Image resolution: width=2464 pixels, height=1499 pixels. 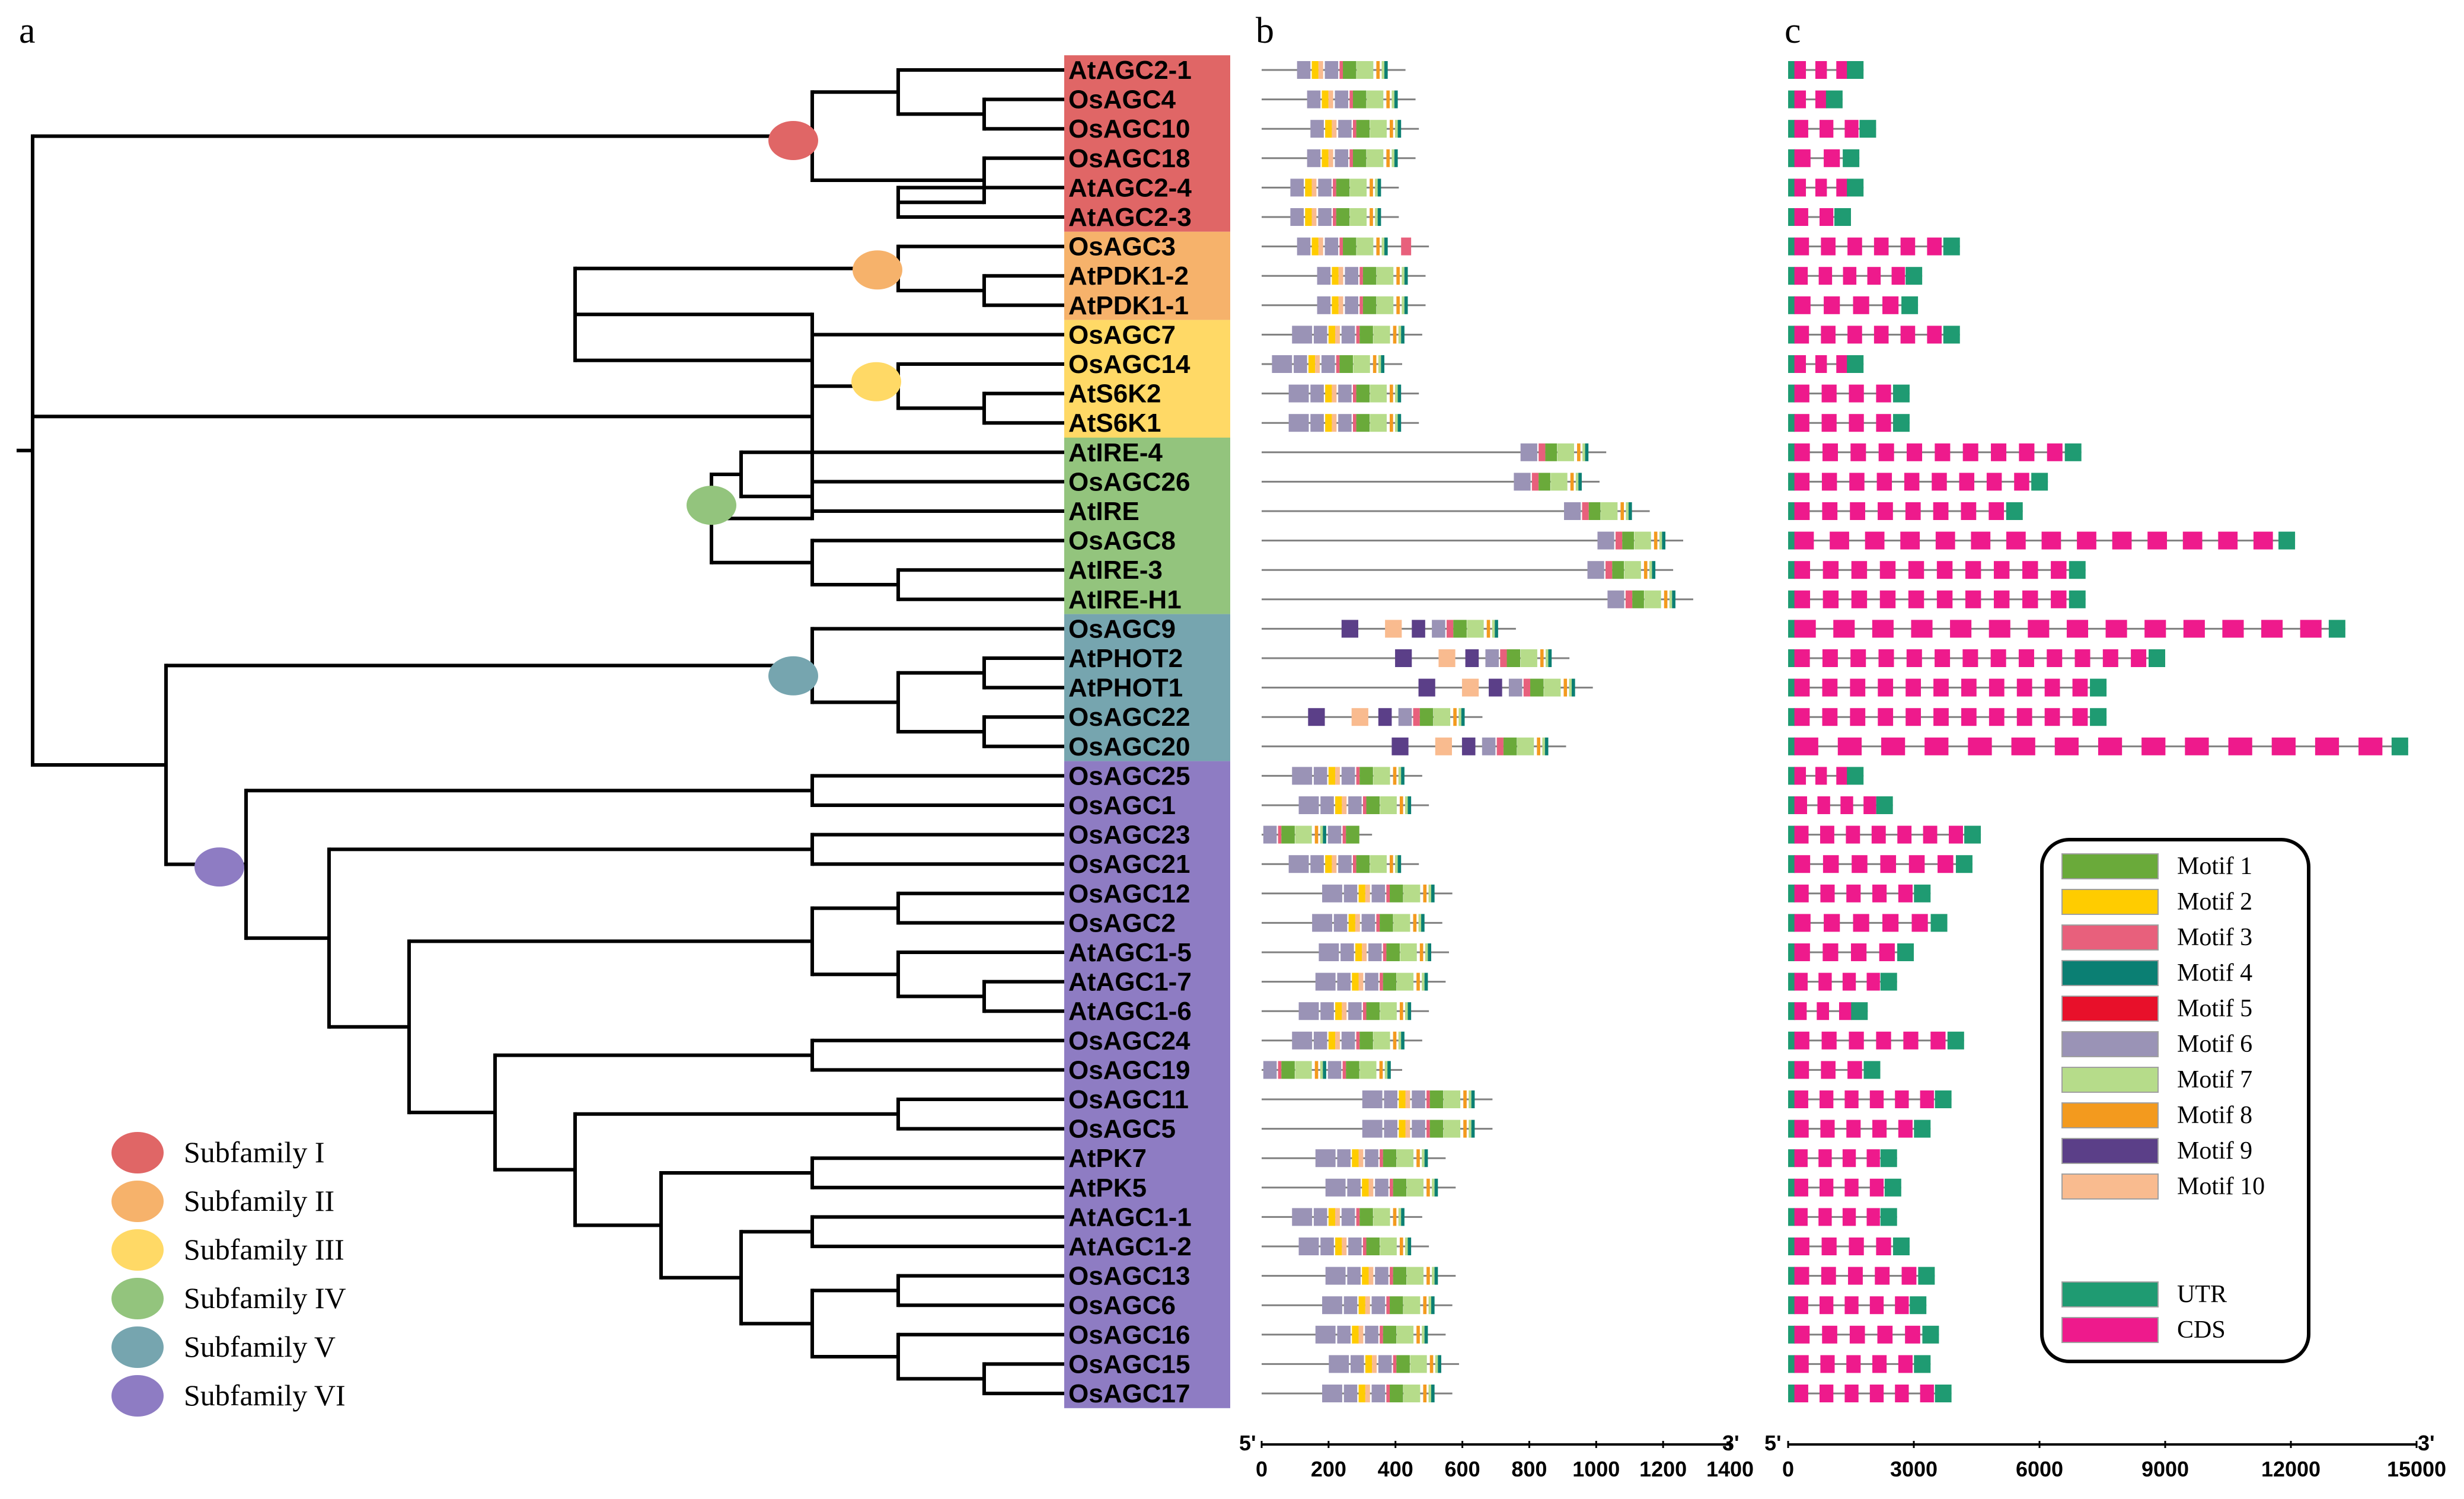 I want to click on motif-legend-label: Motif 8, so click(x=2215, y=1115).